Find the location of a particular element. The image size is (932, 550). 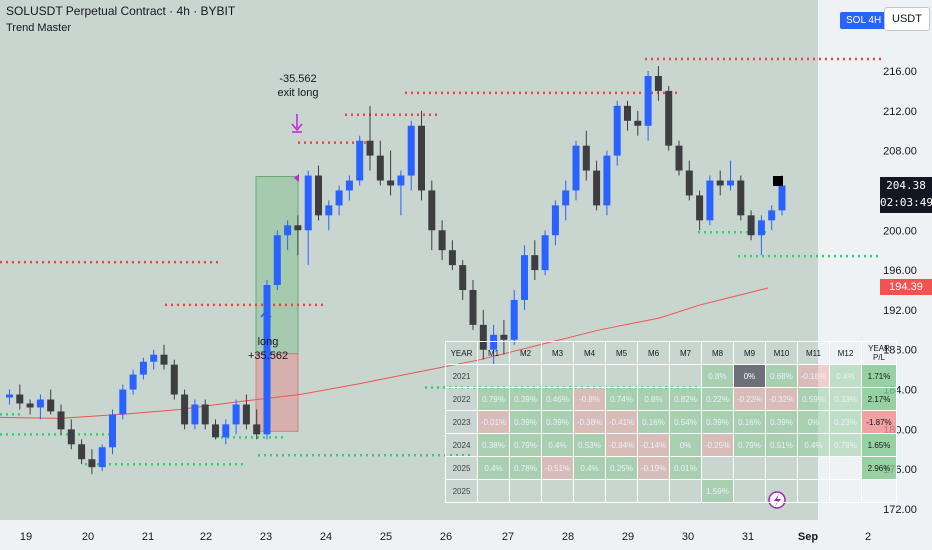

month-cell: -0.41% is located at coordinates (621, 422).